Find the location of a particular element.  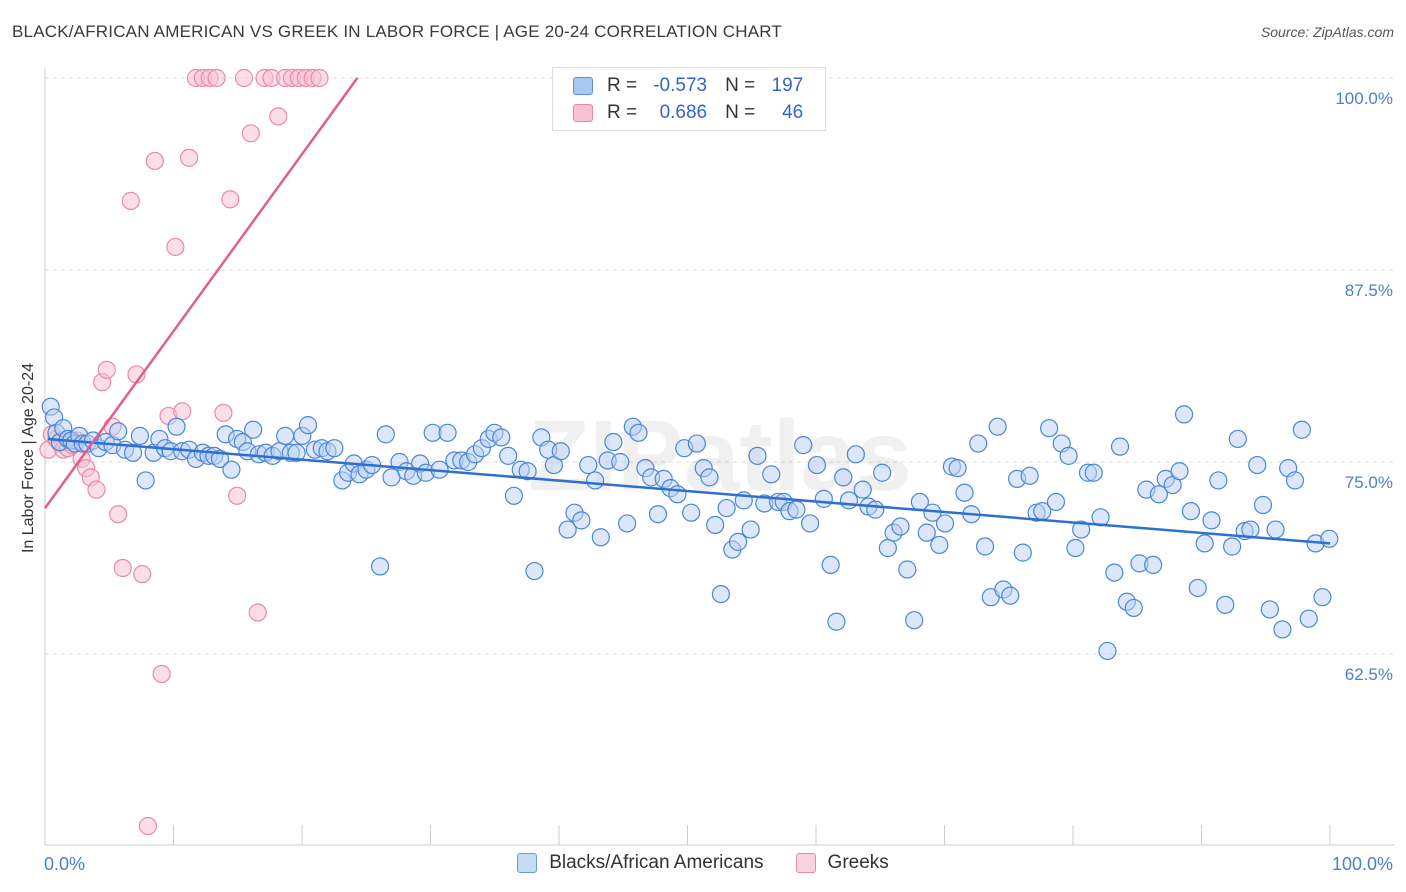

y-tick-label: 75.0% is located at coordinates (1369, 482).